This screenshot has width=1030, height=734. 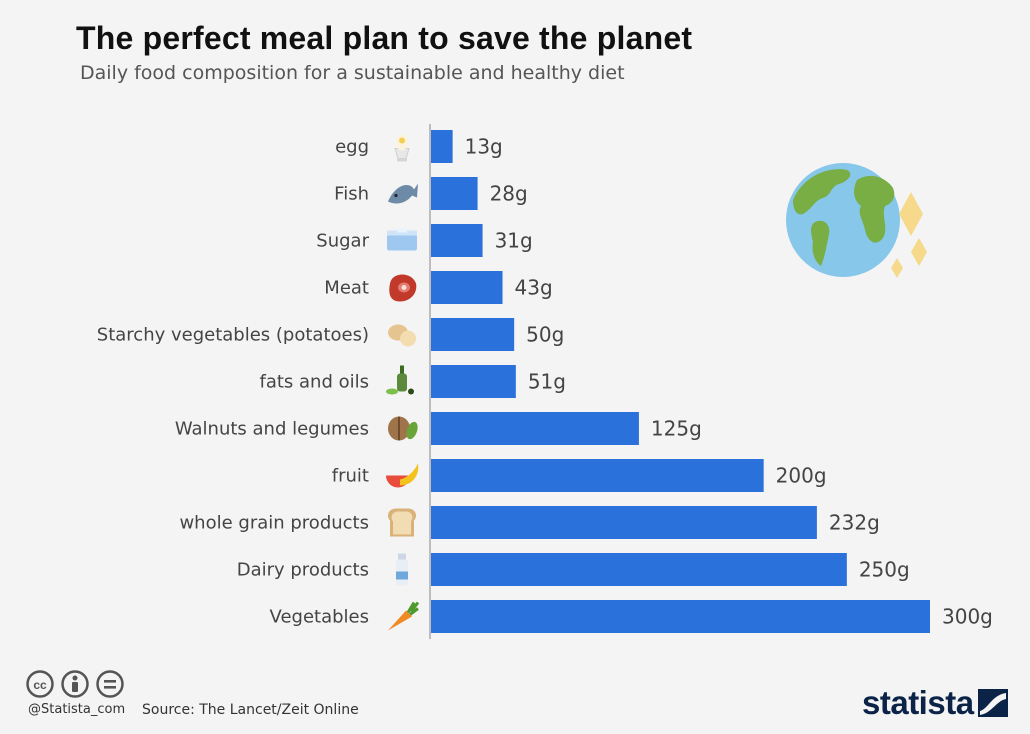 I want to click on oil-bottle-icon, so click(x=400, y=380).